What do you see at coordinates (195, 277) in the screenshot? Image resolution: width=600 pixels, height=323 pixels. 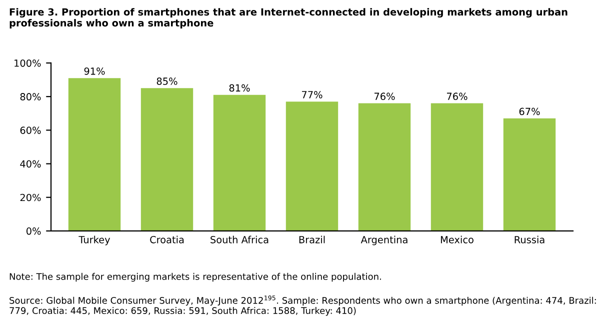 I see `text: Note: The sample for emerging markets is representative of the online population.` at bounding box center [195, 277].